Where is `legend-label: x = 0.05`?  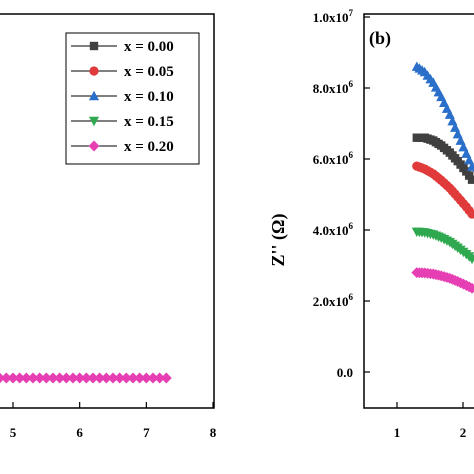 legend-label: x = 0.05 is located at coordinates (149, 72).